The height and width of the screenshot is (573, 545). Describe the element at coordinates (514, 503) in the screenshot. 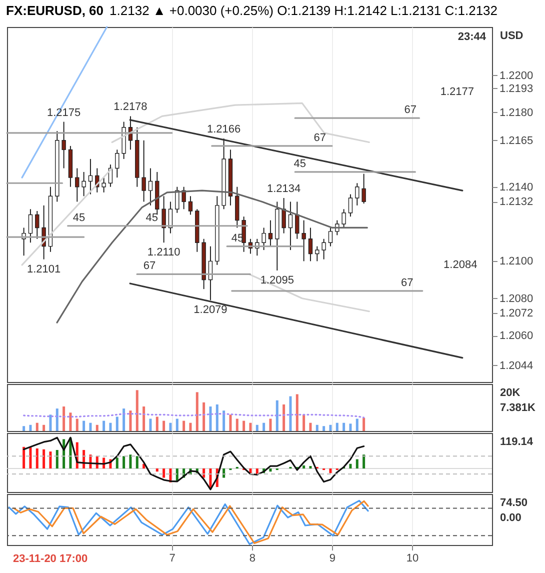

I see `text: 74.50` at that location.